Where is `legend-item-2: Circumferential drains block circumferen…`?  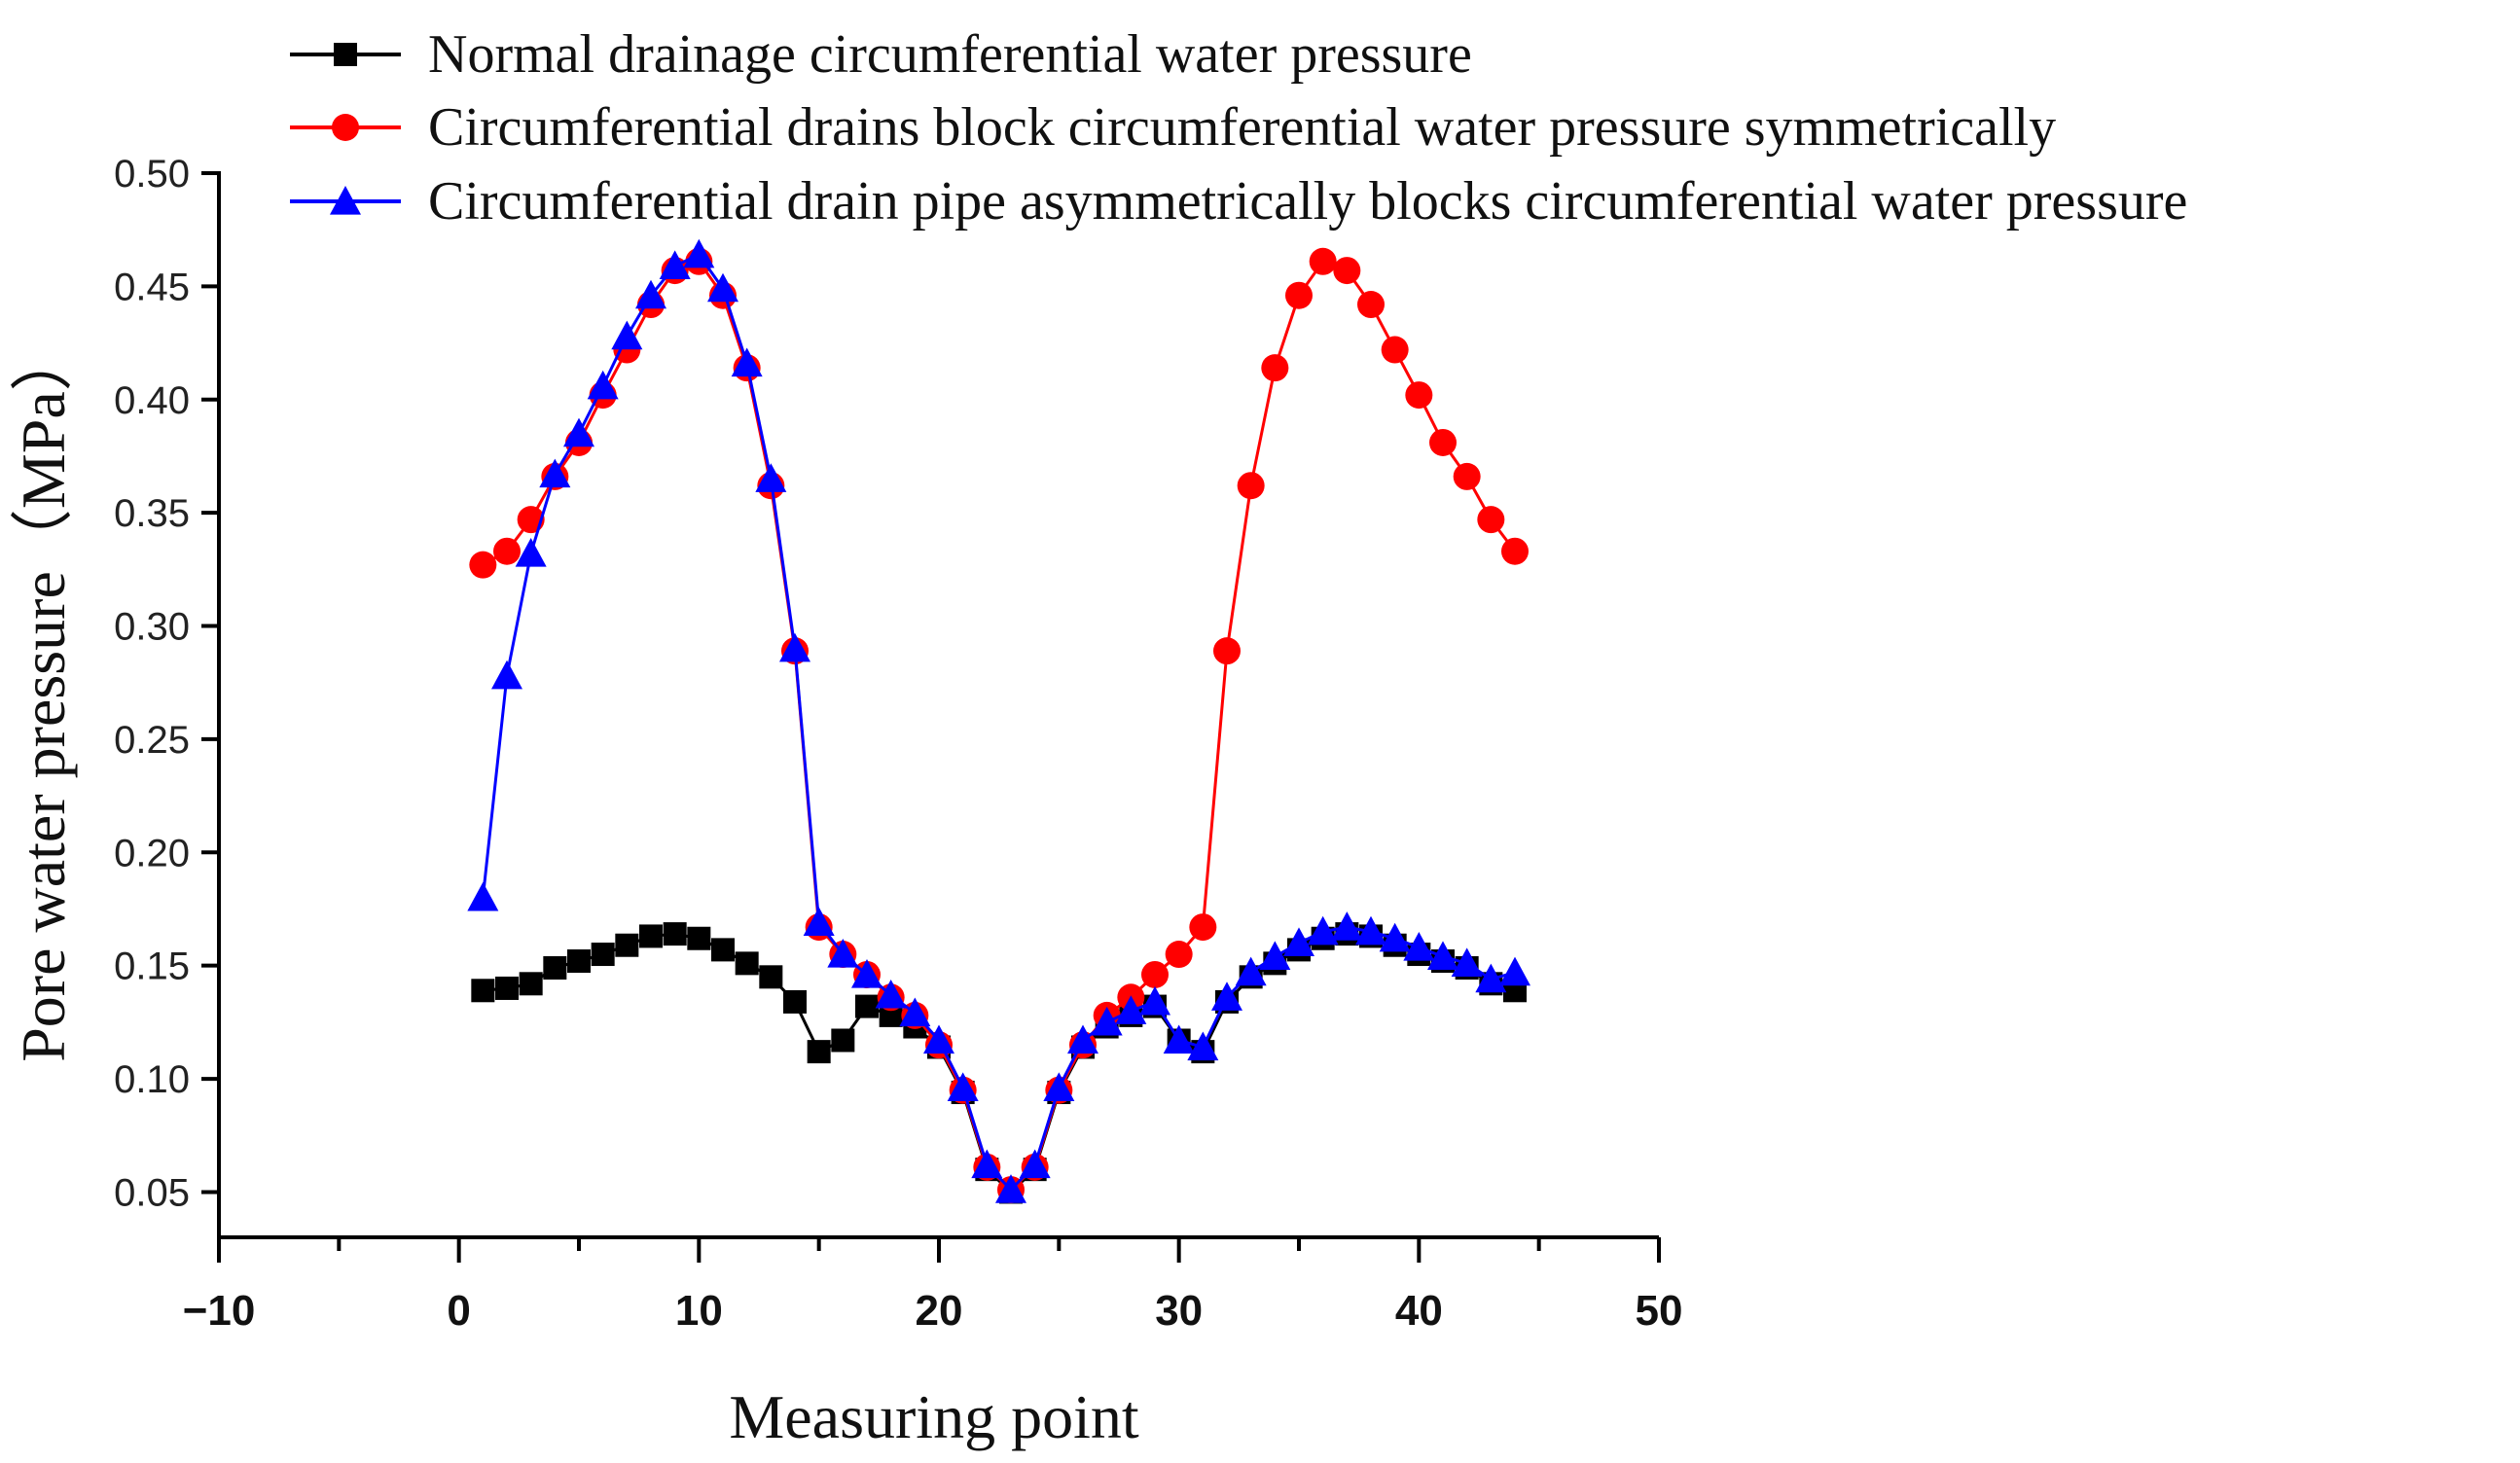 legend-item-2: Circumferential drains block circumferen… is located at coordinates (1173, 127).